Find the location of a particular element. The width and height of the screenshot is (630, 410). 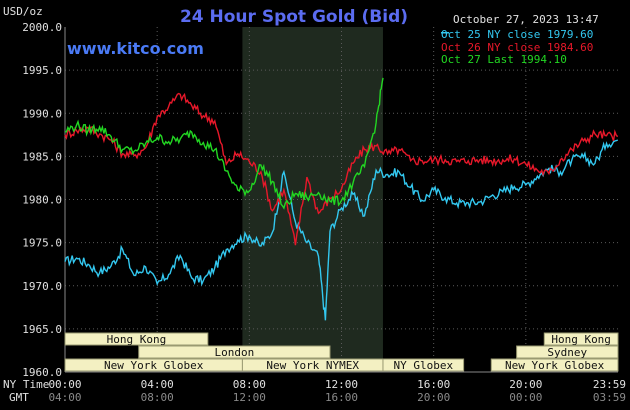

x-tick-label-ny: 16:00 is located at coordinates (433, 384).